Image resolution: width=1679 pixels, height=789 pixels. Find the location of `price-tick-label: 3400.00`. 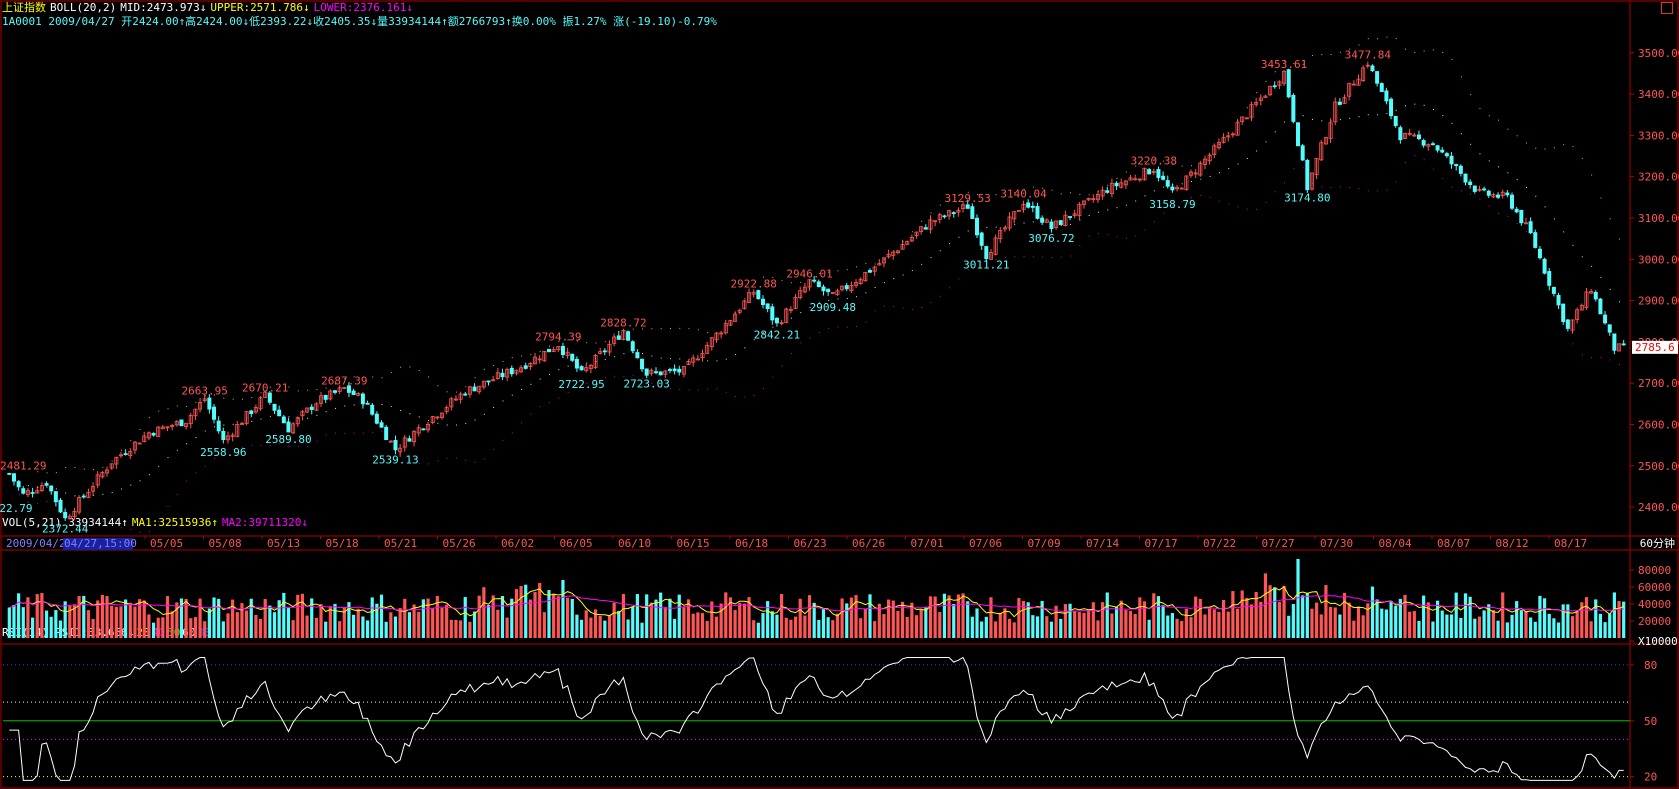

price-tick-label: 3400.00 is located at coordinates (1658, 94).